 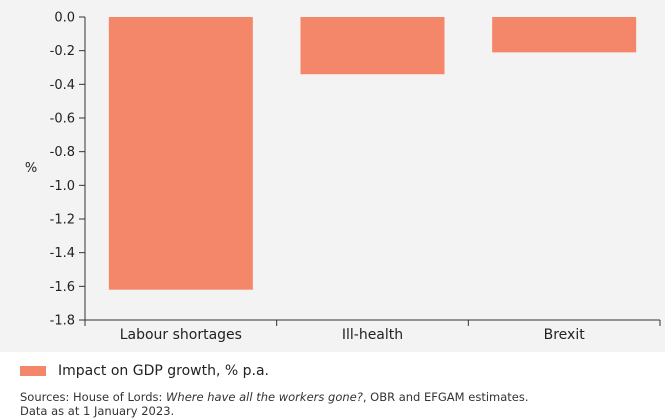 I want to click on y-tick-label: -0.6, so click(x=62, y=119).